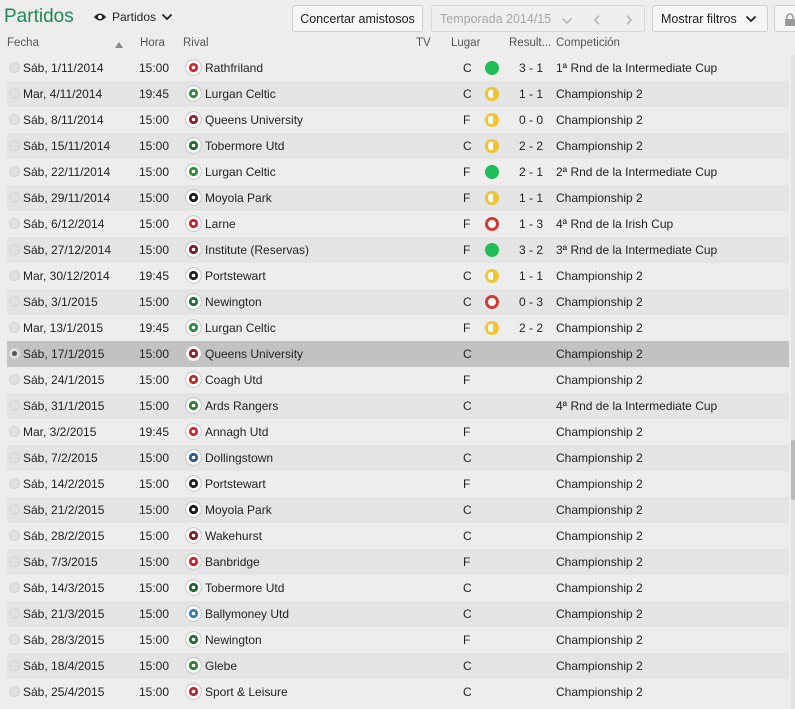  Describe the element at coordinates (152, 43) in the screenshot. I see `column-time: Hora` at that location.